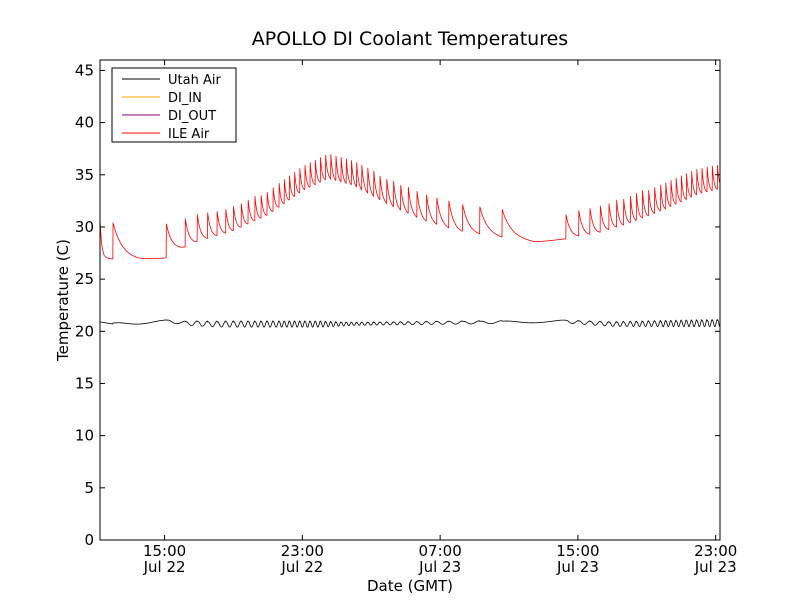 The image size is (800, 604). I want to click on x-tick-date-2: Jul 23, so click(439, 567).